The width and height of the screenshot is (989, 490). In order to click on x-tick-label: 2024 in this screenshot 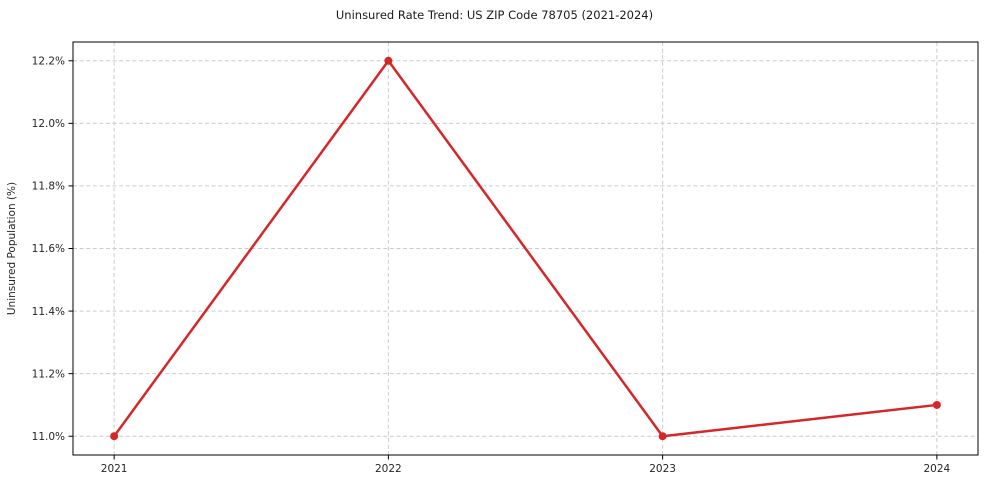, I will do `click(936, 469)`.